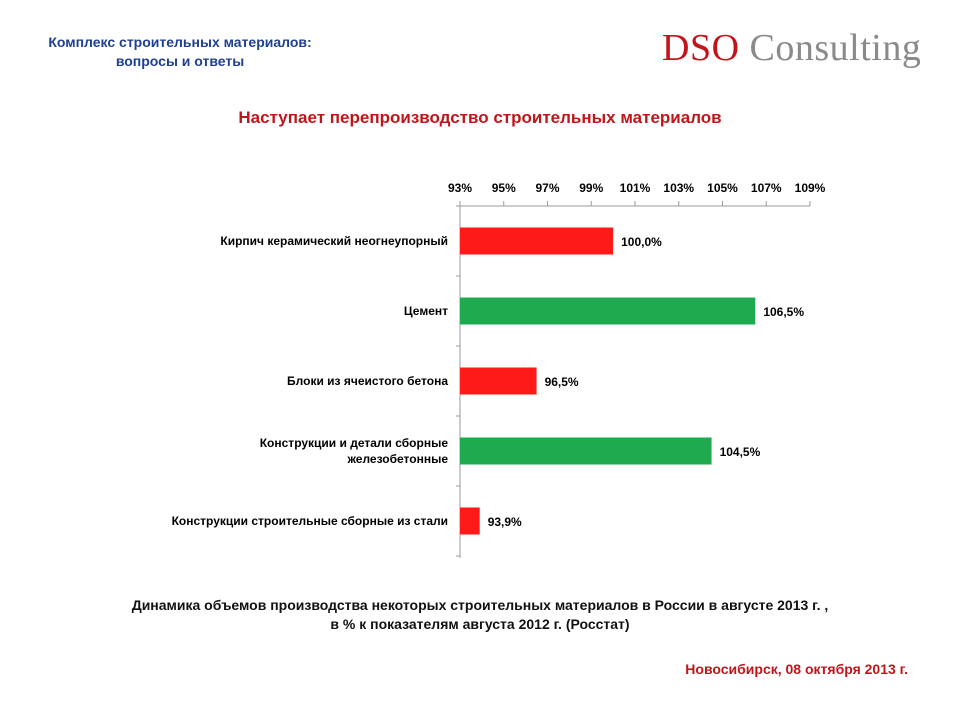 The height and width of the screenshot is (720, 960). I want to click on x-tick-label: 95%, so click(504, 188).